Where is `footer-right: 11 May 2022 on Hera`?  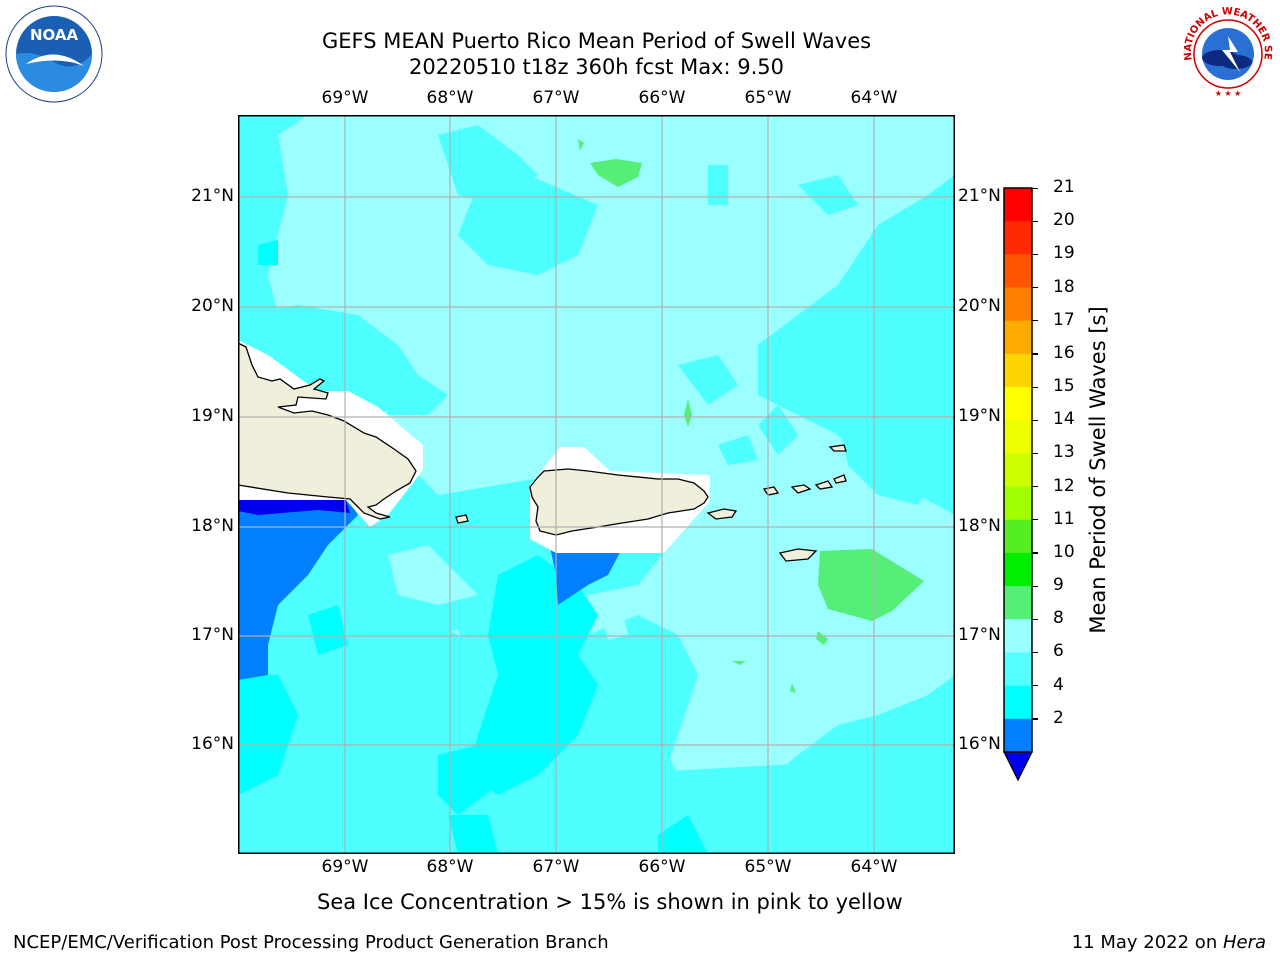 footer-right: 11 May 2022 on Hera is located at coordinates (1169, 942).